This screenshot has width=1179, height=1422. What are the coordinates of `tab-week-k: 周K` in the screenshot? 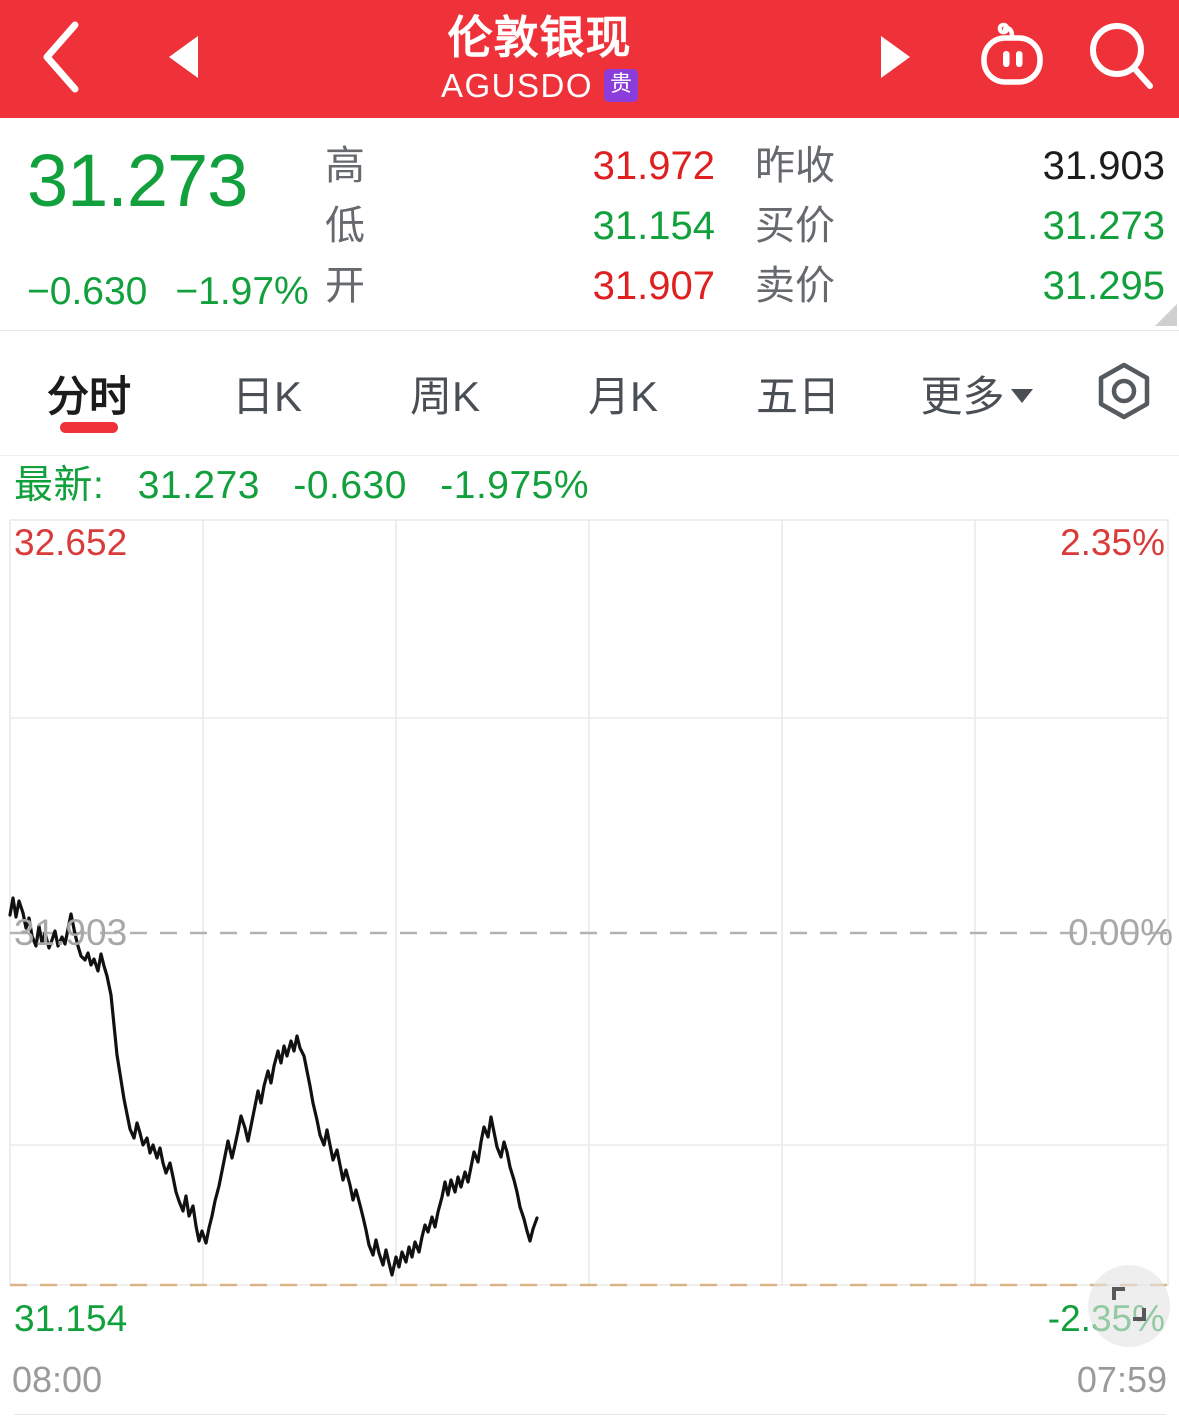 It's located at (445, 393).